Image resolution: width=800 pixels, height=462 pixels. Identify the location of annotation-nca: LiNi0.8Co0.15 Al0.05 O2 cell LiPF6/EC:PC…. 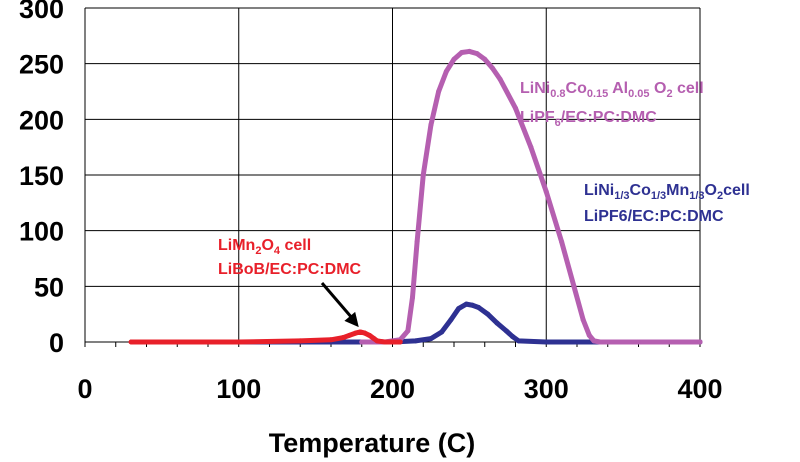
(612, 104).